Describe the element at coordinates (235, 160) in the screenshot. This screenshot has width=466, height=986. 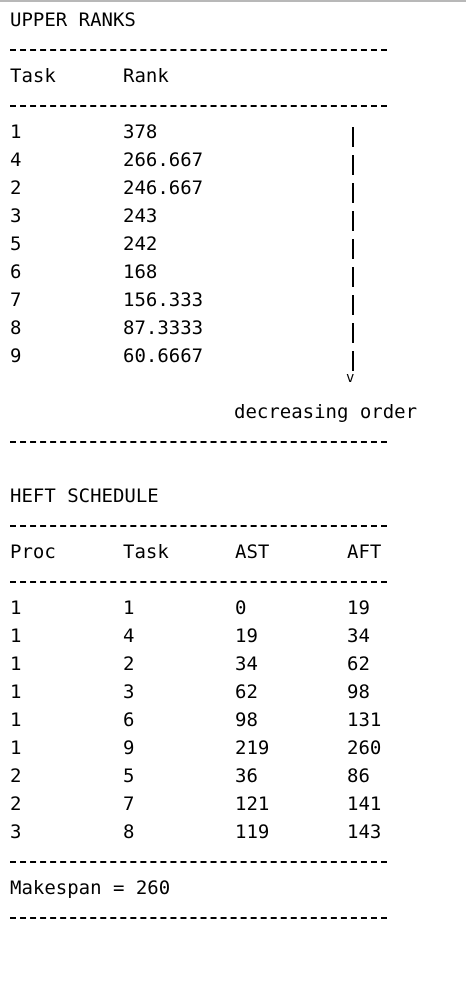
I see `rank-row: 4 266.667` at that location.